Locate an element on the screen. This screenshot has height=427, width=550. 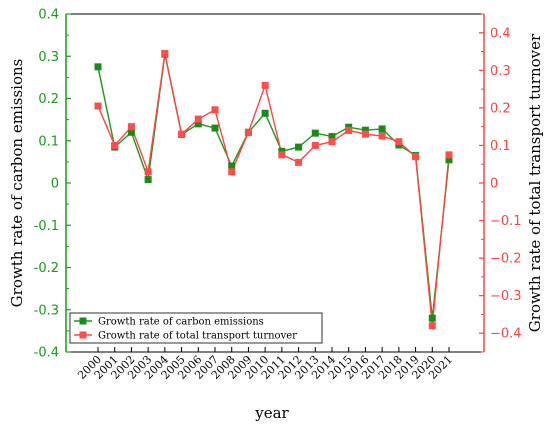
right-tick-label: 0.4 is located at coordinates (500, 33).